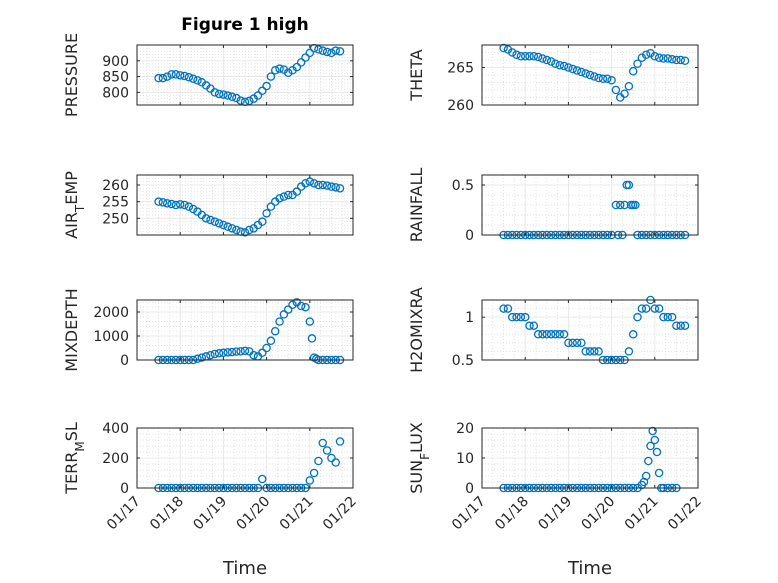 This screenshot has width=778, height=583. Describe the element at coordinates (74, 205) in the screenshot. I see `y-axis-label: AIRTEMP` at that location.